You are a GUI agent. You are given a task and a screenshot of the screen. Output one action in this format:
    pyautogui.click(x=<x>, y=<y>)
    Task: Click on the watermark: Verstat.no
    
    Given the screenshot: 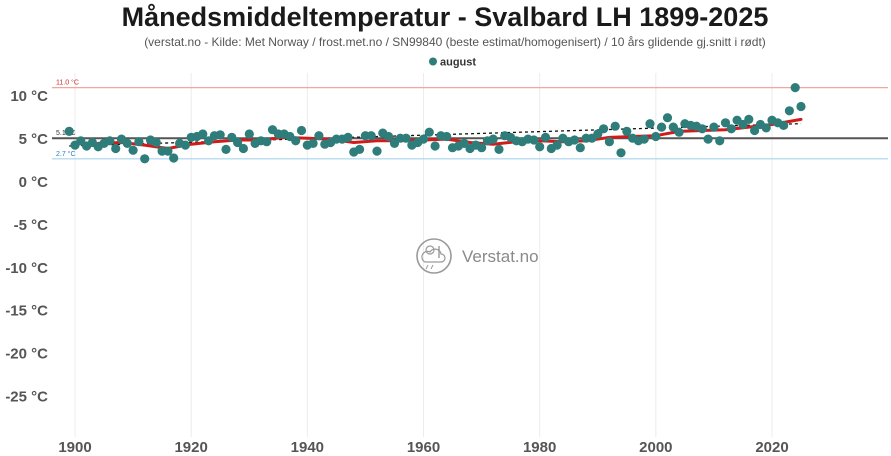 What is the action you would take?
    pyautogui.click(x=477, y=256)
    